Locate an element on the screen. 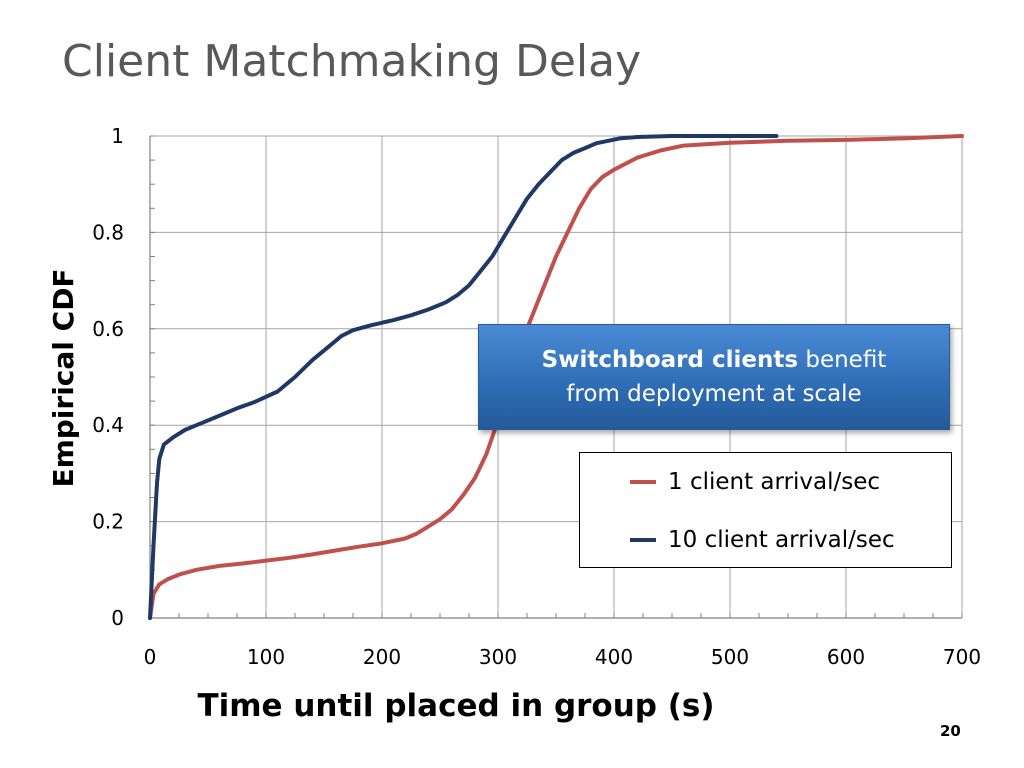 The height and width of the screenshot is (768, 1024). callout-line-1: Switchboard clients benefit is located at coordinates (714, 360).